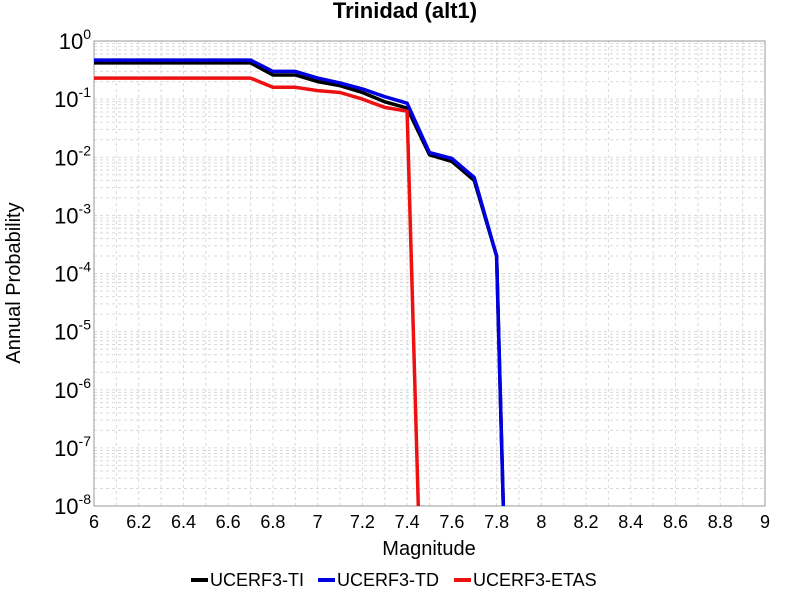  I want to click on x-tick-label: 6.4, so click(183, 522).